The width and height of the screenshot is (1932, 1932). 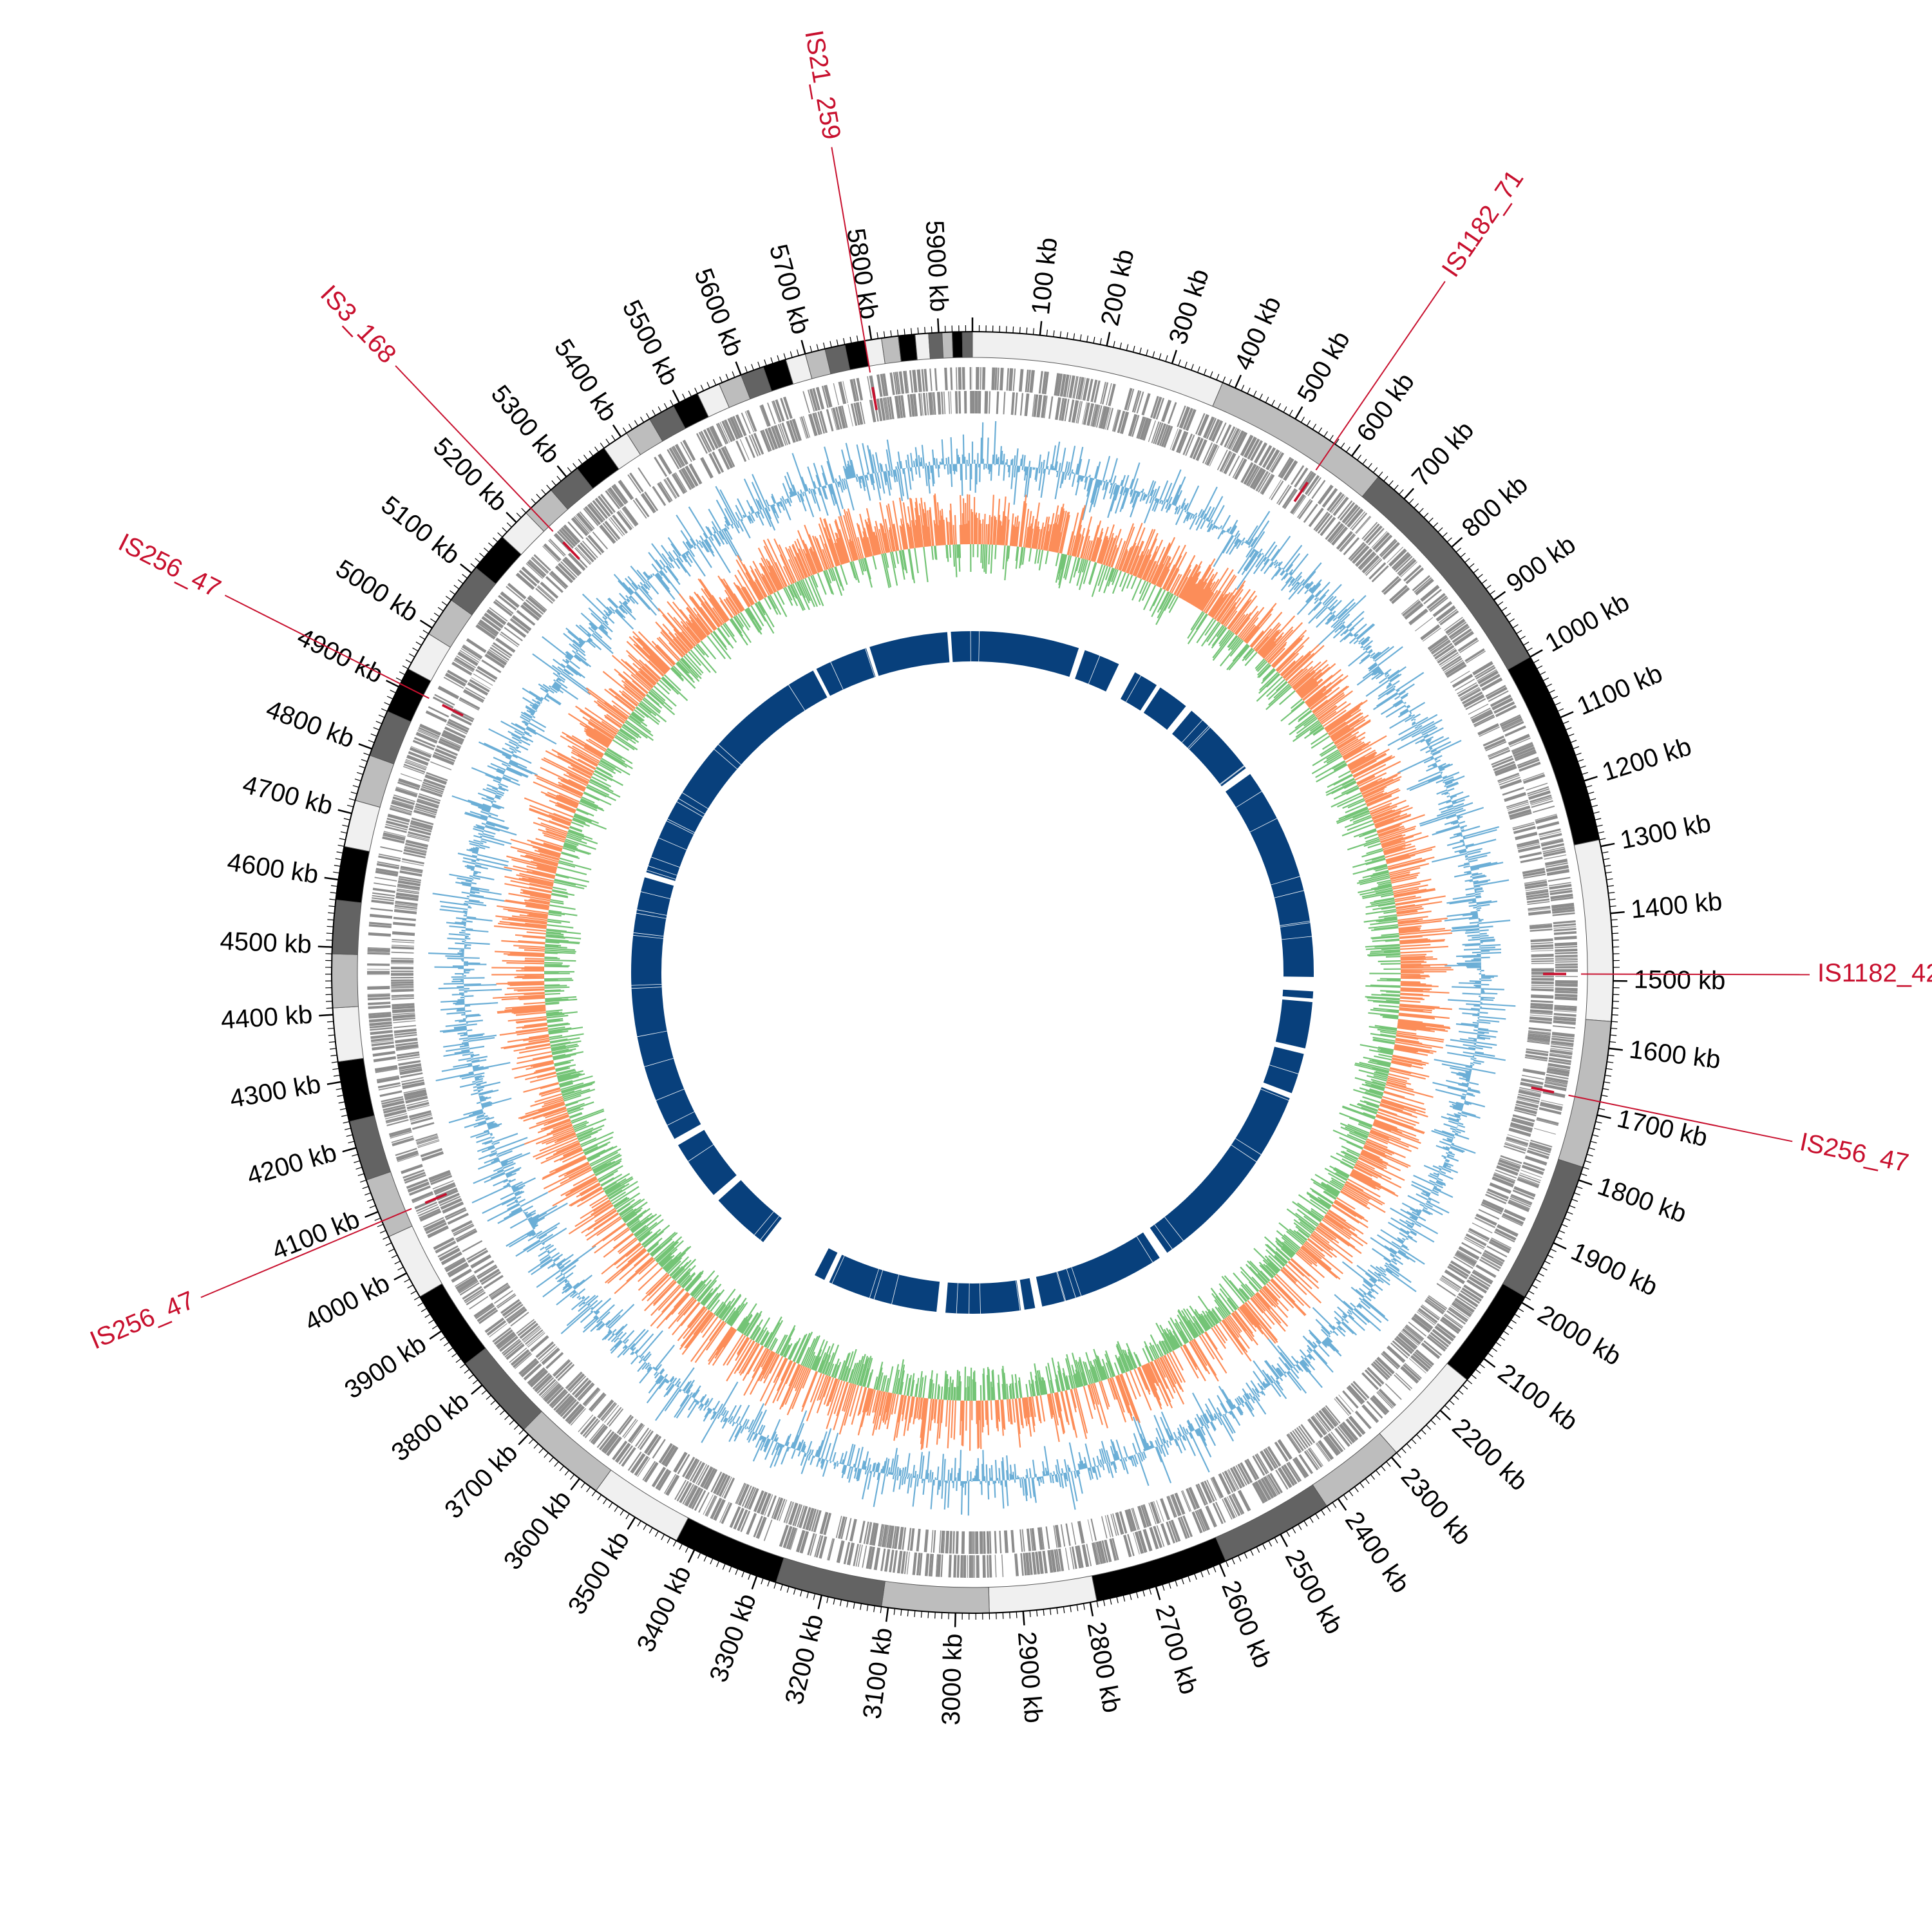 What do you see at coordinates (651, 343) in the screenshot?
I see `tick-label: 5500 kb` at bounding box center [651, 343].